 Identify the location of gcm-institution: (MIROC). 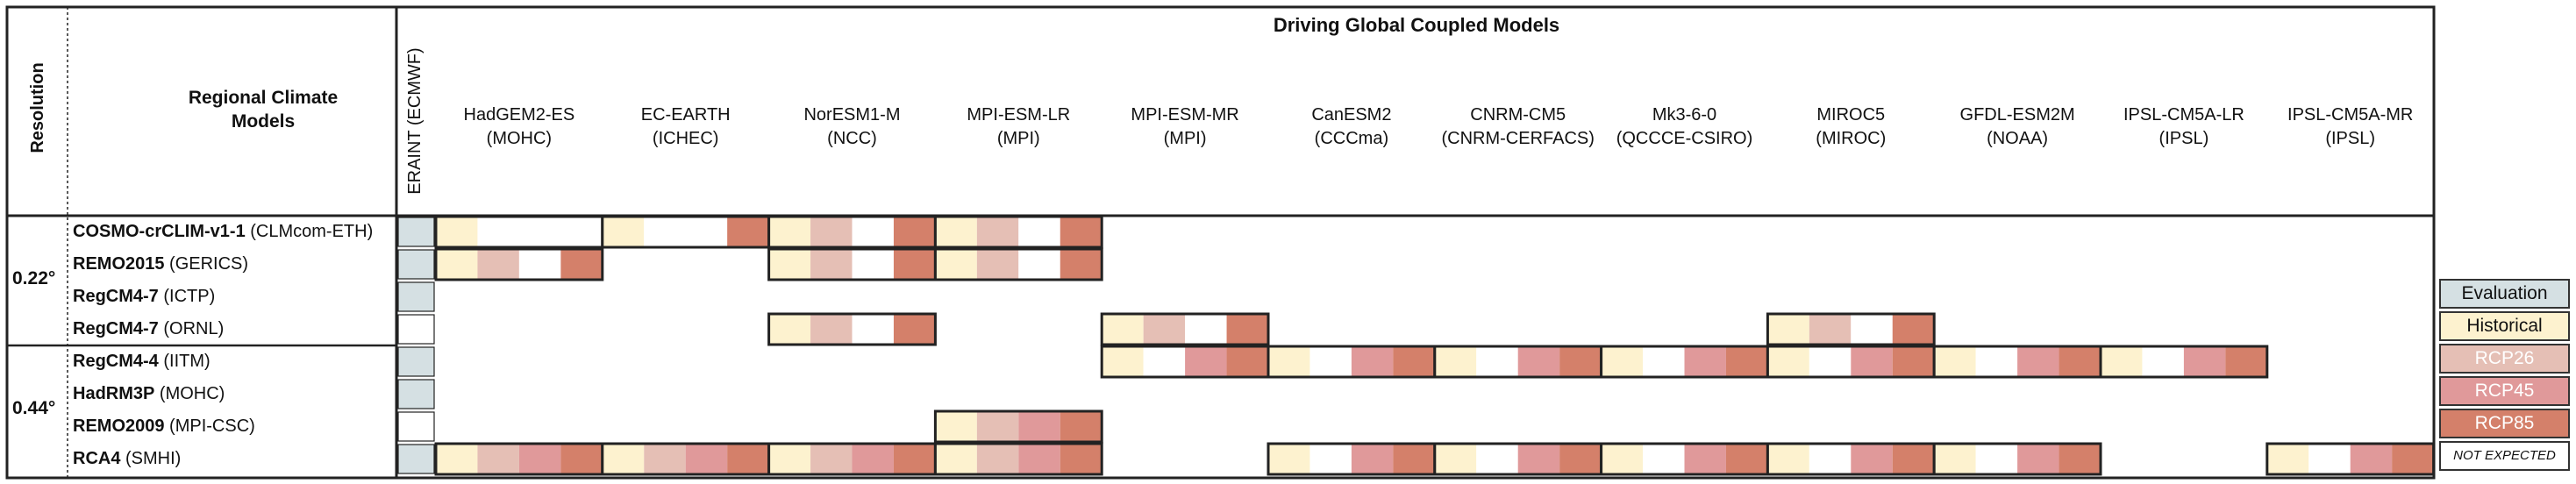
(1851, 138).